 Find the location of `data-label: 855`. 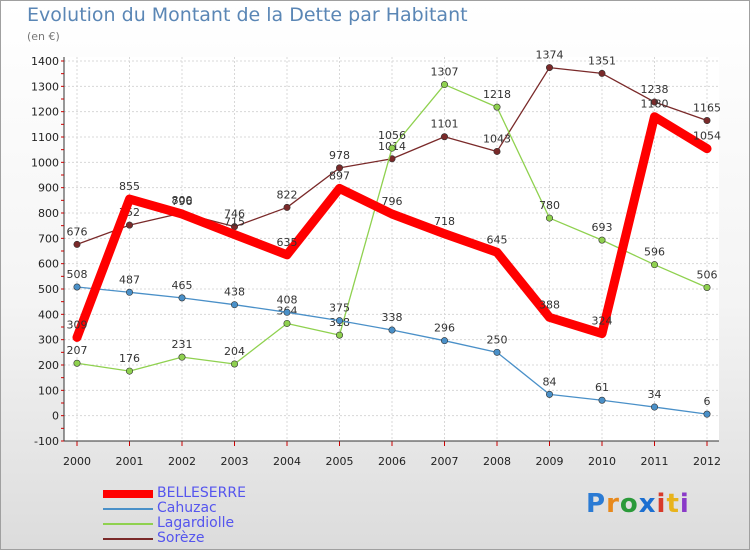

data-label: 855 is located at coordinates (129, 186).